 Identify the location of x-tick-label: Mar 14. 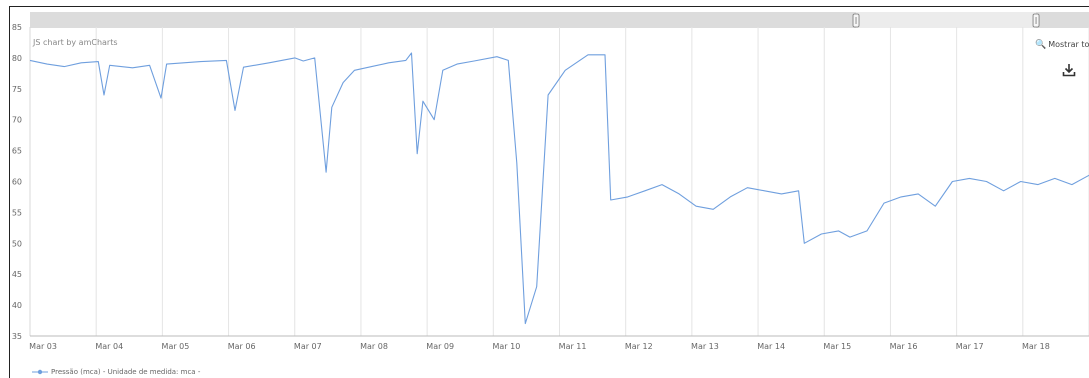
(771, 346).